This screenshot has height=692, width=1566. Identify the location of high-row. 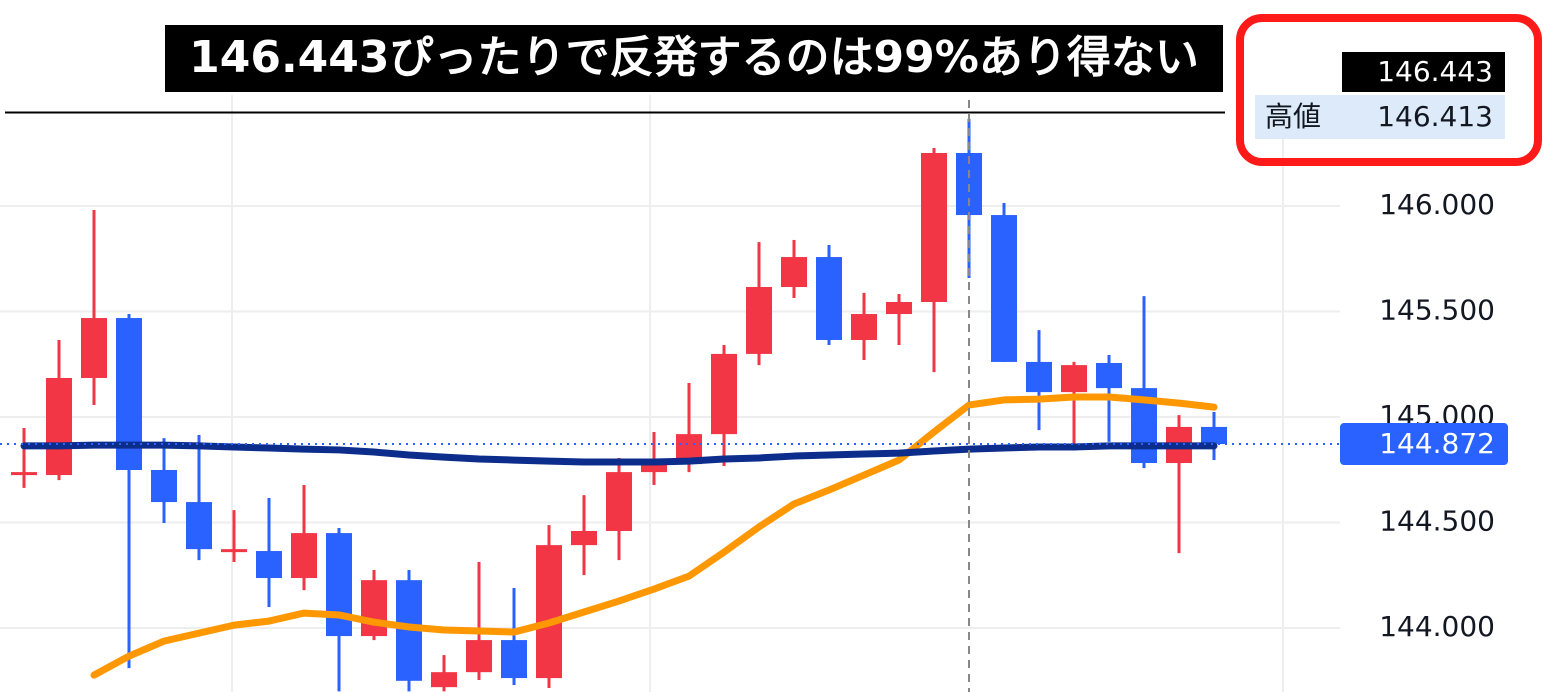
(1380, 117).